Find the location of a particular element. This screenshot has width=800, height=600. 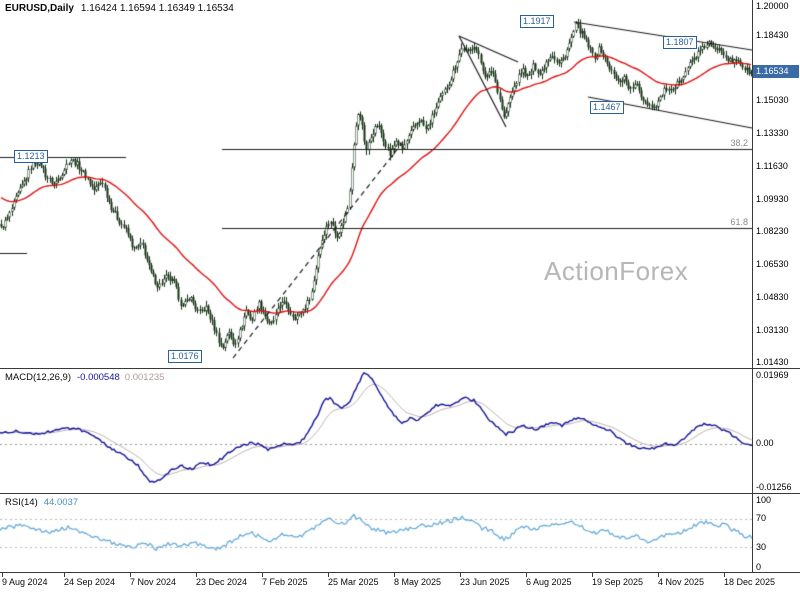

price-callout: 1.1213 is located at coordinates (31, 157).